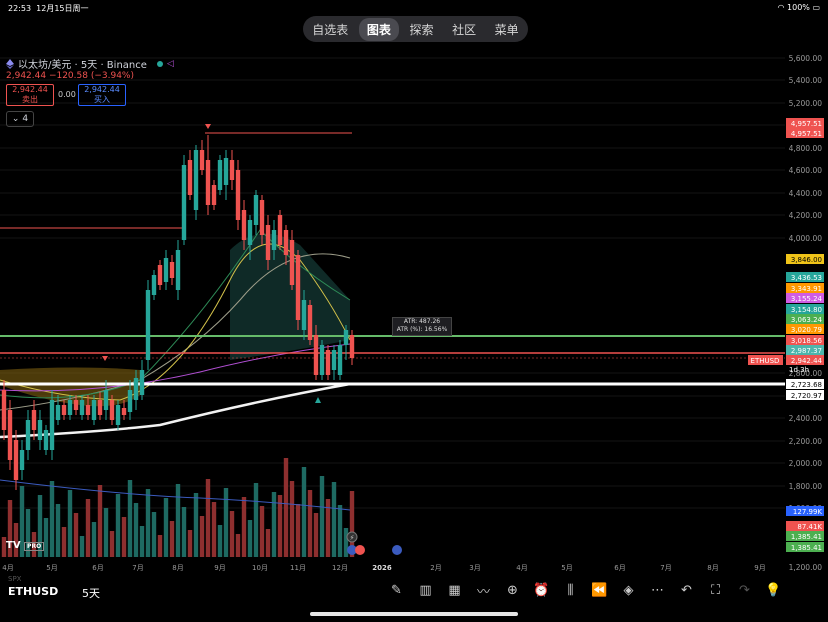  Describe the element at coordinates (628, 590) in the screenshot. I see `layers-icon: ◈` at that location.